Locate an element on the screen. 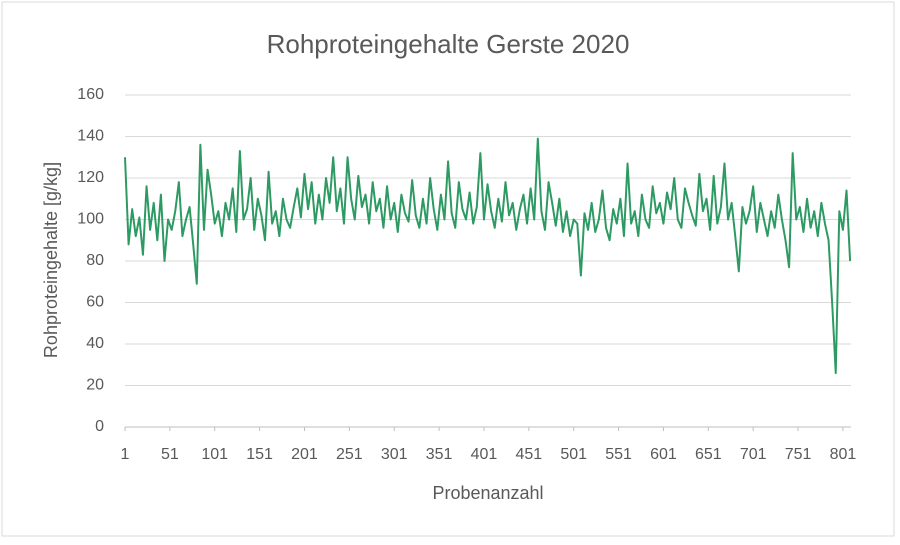 The height and width of the screenshot is (545, 900). y-tick-label: 160 is located at coordinates (90, 94).